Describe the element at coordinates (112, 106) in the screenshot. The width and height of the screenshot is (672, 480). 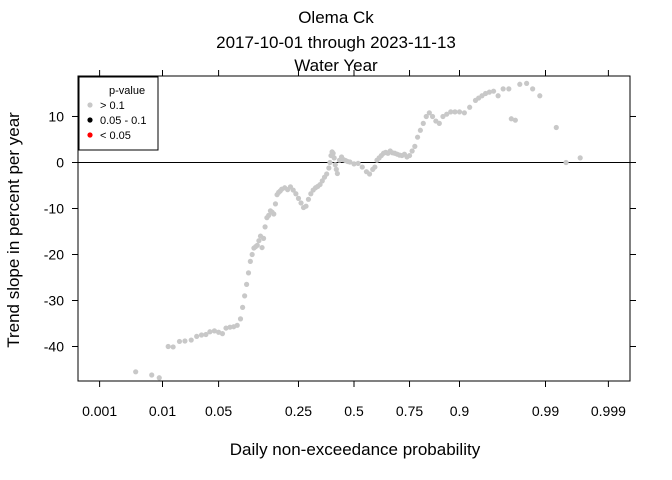
I see `legend-entry-label: > 0.1` at that location.